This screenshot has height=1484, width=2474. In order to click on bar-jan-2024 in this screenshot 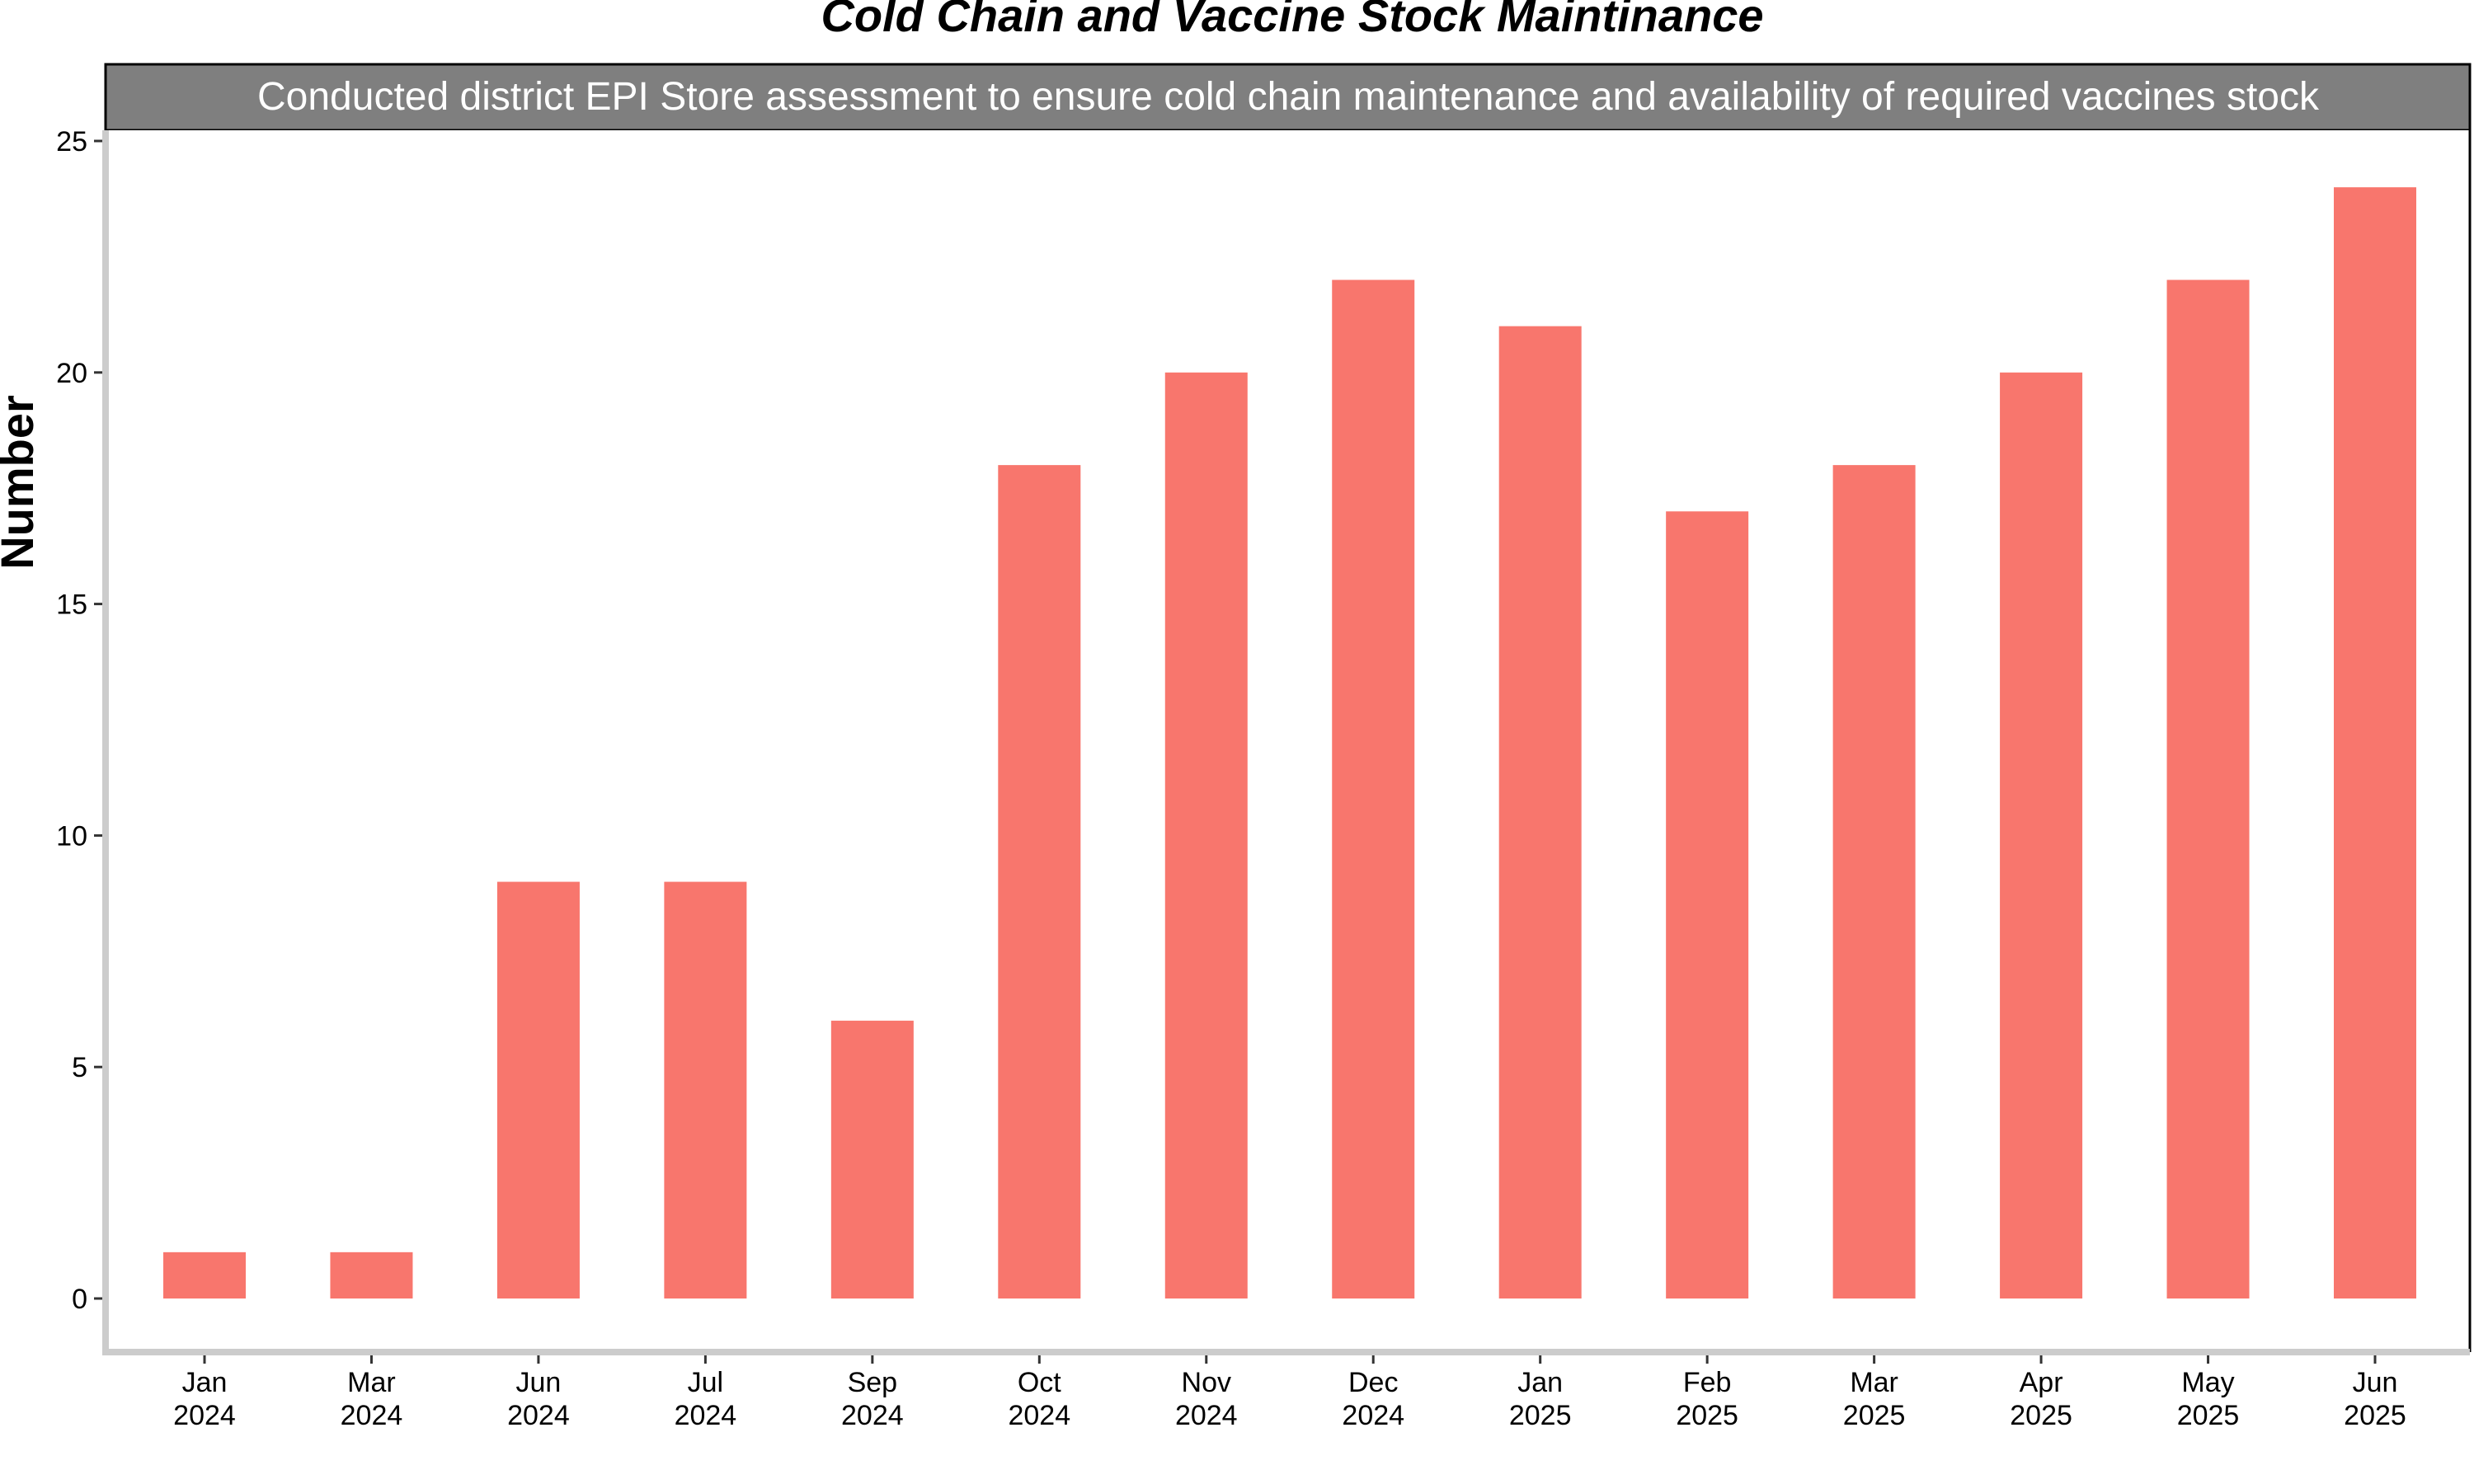, I will do `click(204, 1275)`.